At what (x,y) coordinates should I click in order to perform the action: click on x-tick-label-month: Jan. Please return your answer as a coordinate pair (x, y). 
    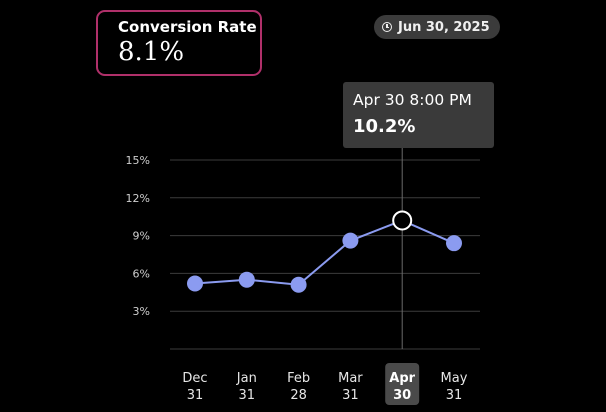
    Looking at the image, I should click on (246, 378).